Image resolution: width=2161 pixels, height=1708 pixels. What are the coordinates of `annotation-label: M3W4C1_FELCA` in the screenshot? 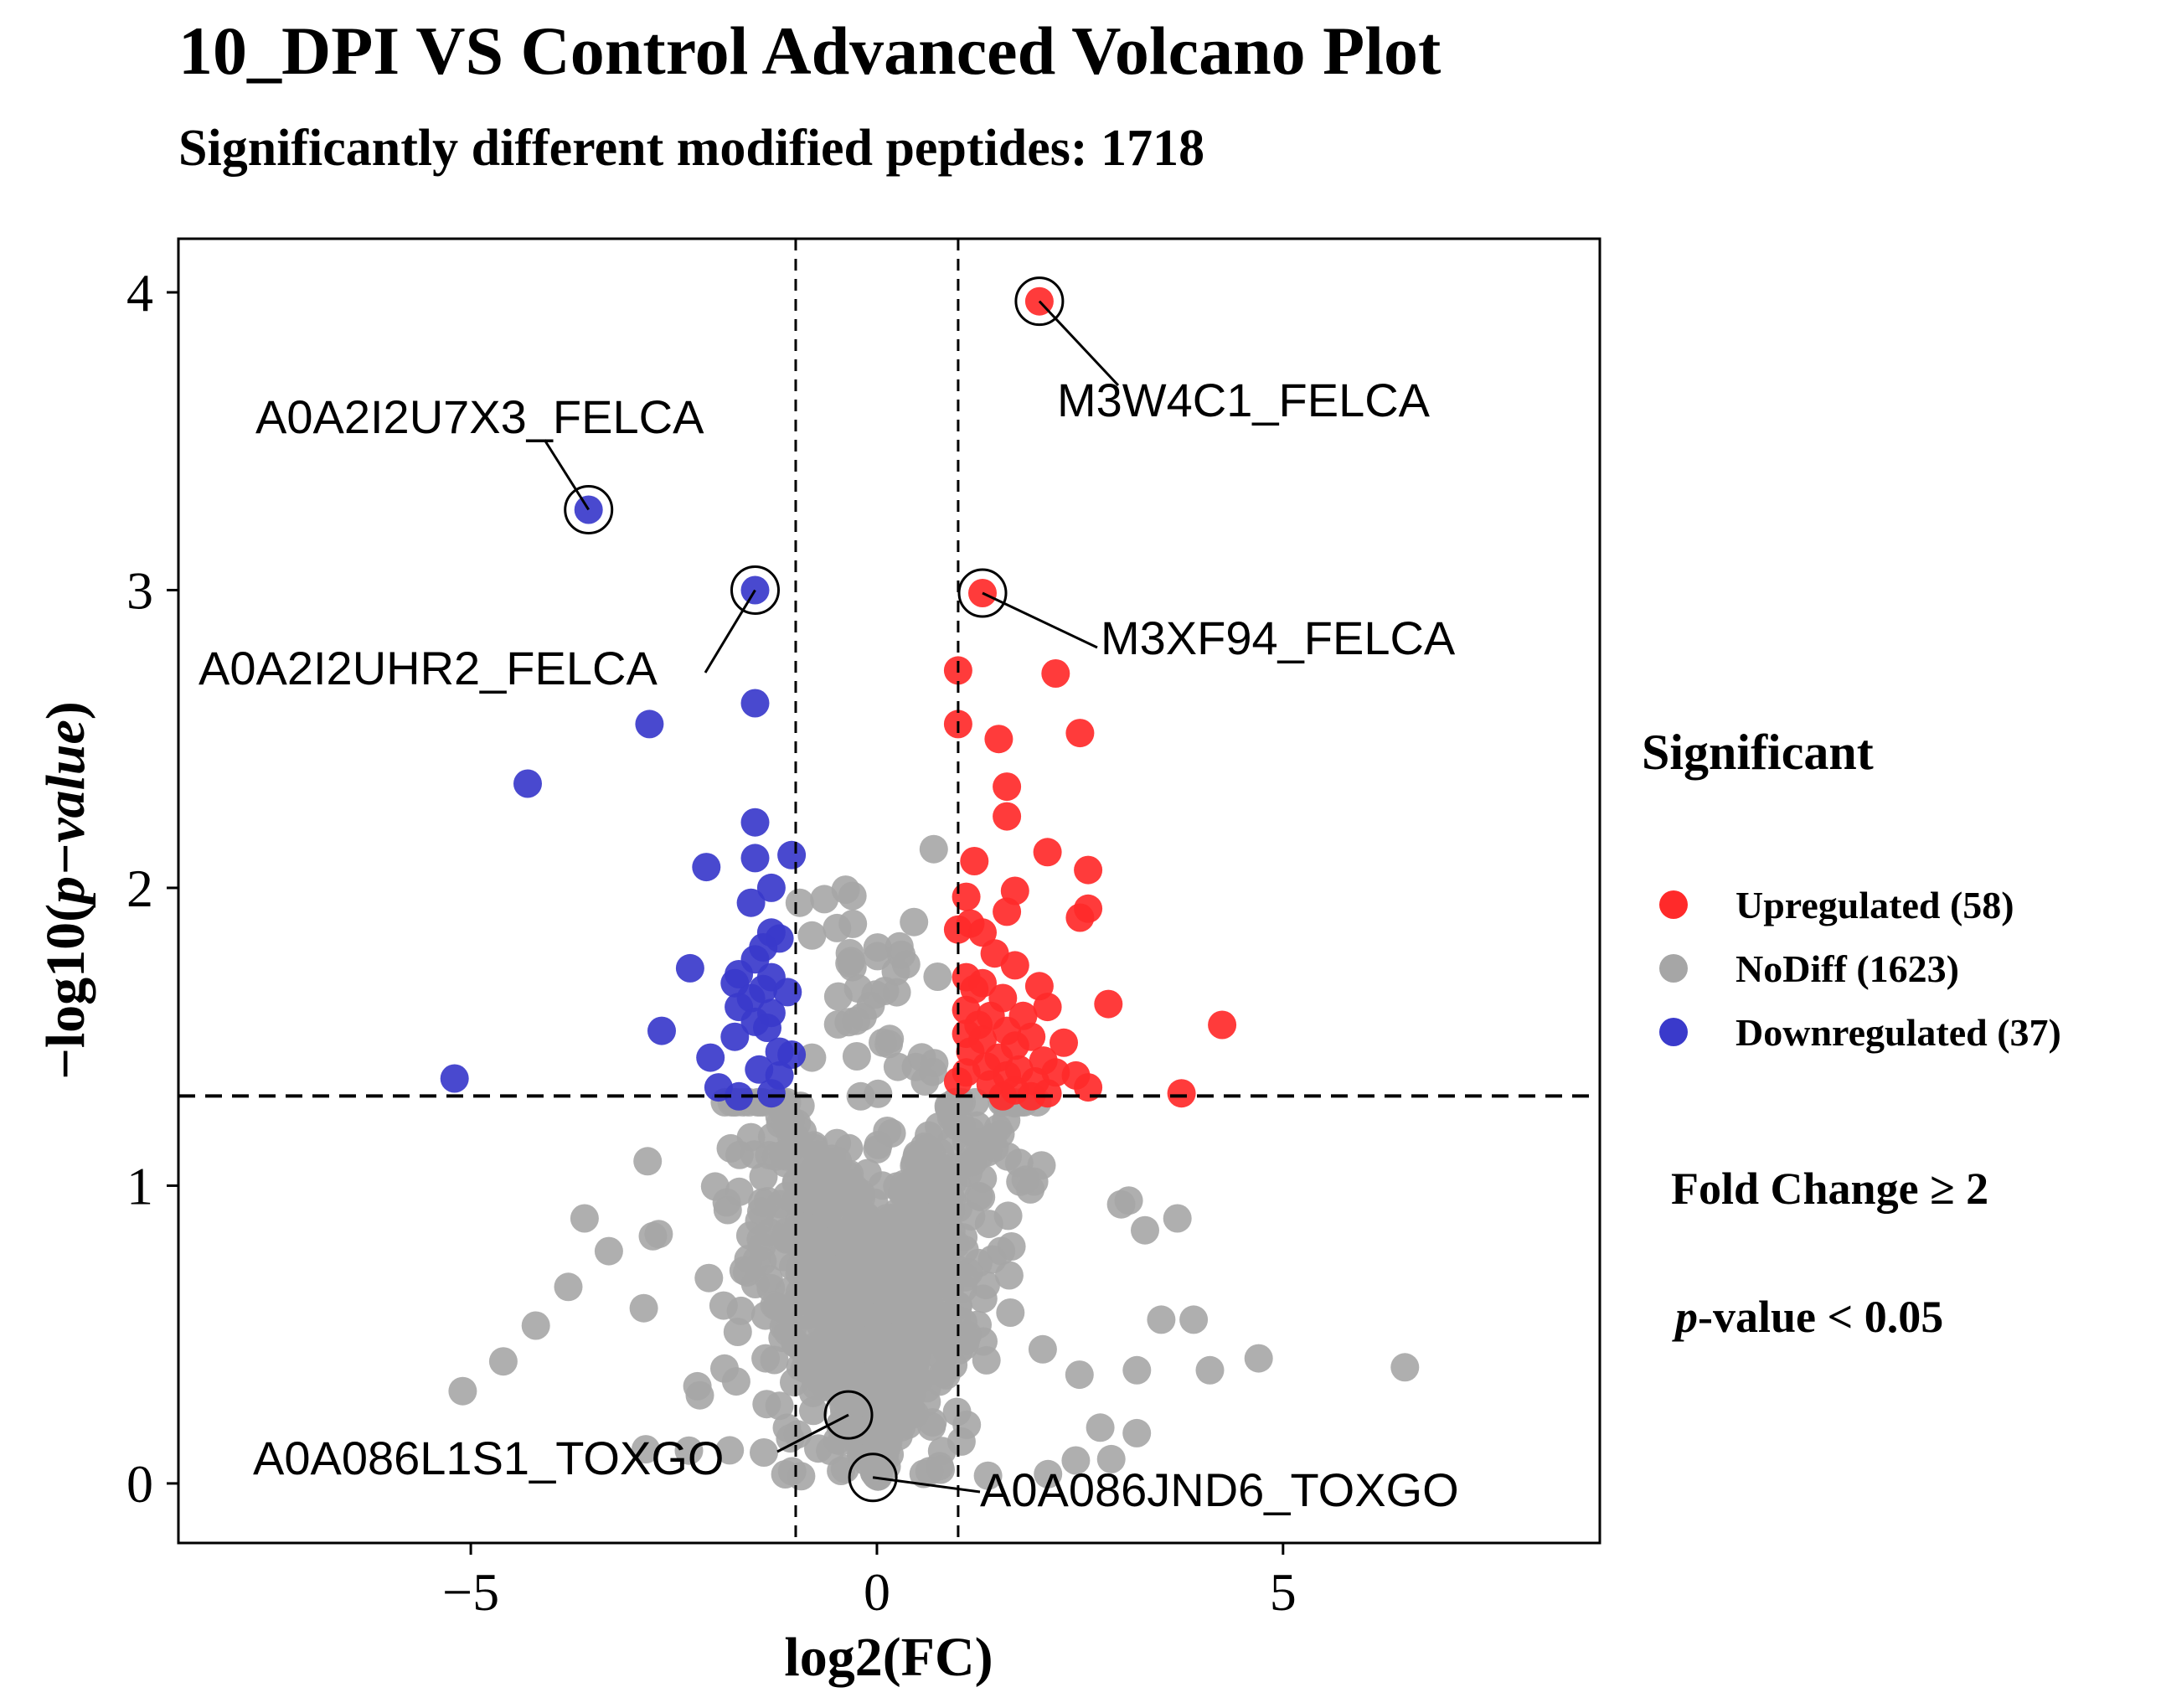 It's located at (1244, 400).